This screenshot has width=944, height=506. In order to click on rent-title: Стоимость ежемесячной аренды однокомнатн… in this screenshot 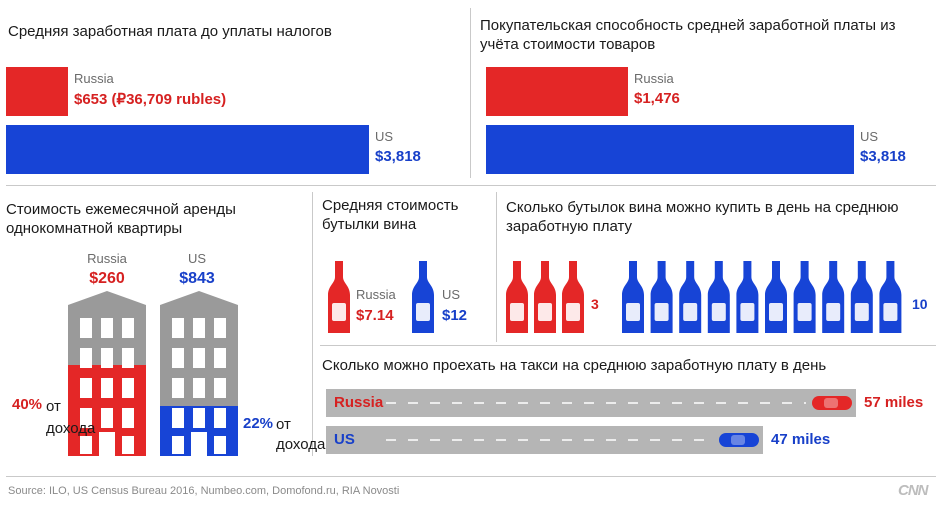, I will do `click(121, 219)`.